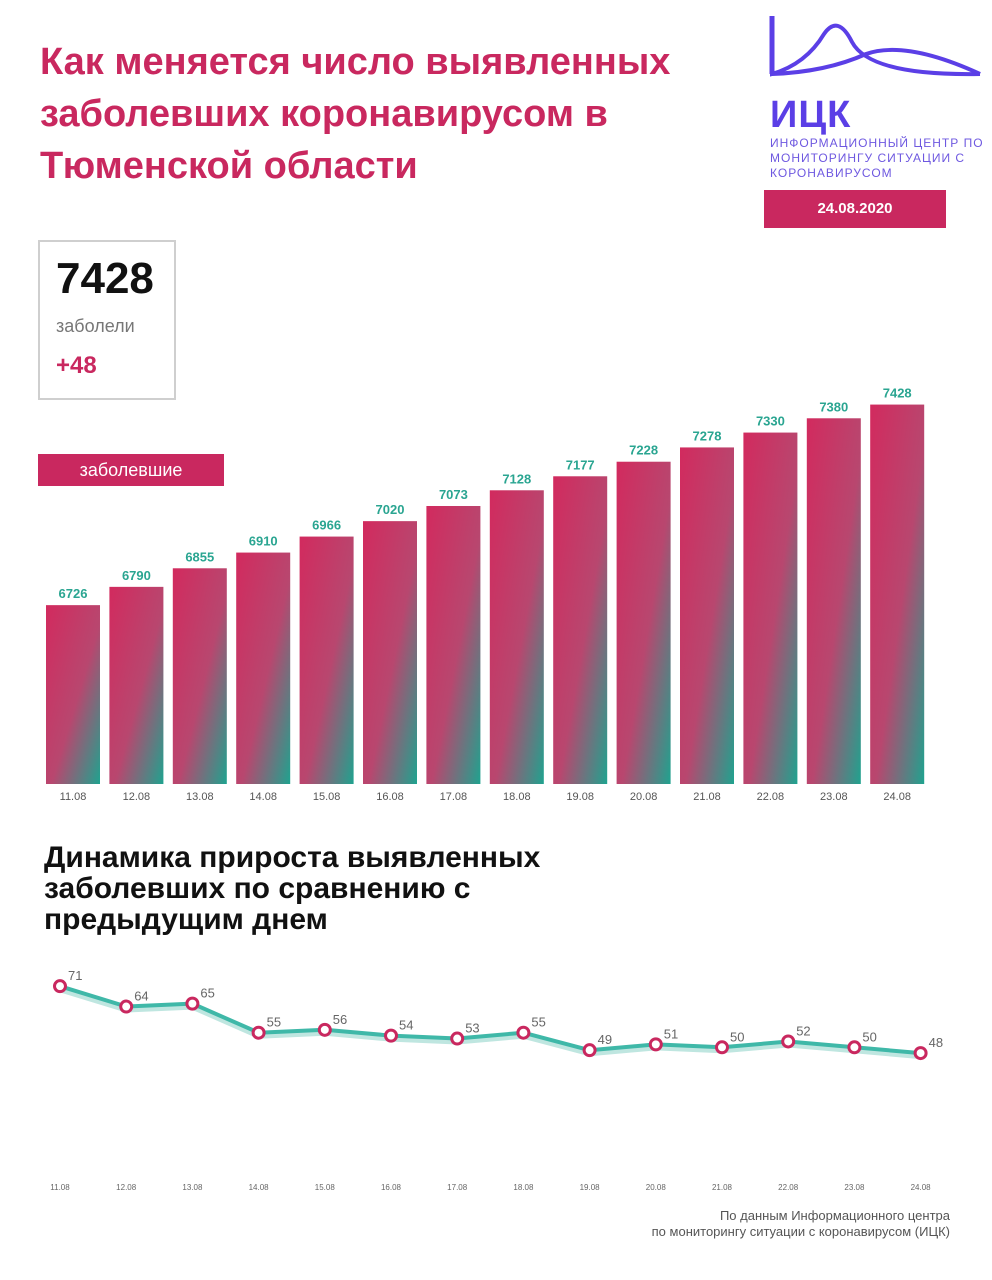  Describe the element at coordinates (453, 494) in the screenshot. I see `bar-value-label: 7073` at that location.